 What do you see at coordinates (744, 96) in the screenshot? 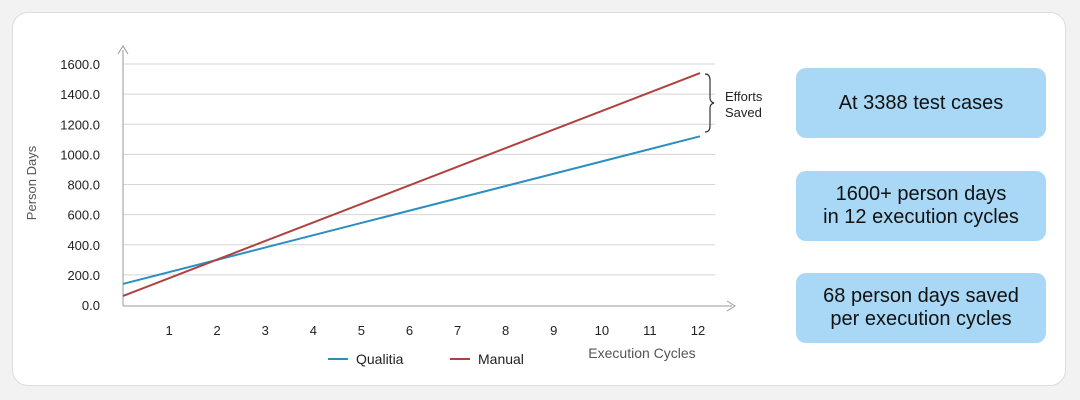
I see `efforts-saved-line: Efforts` at bounding box center [744, 96].